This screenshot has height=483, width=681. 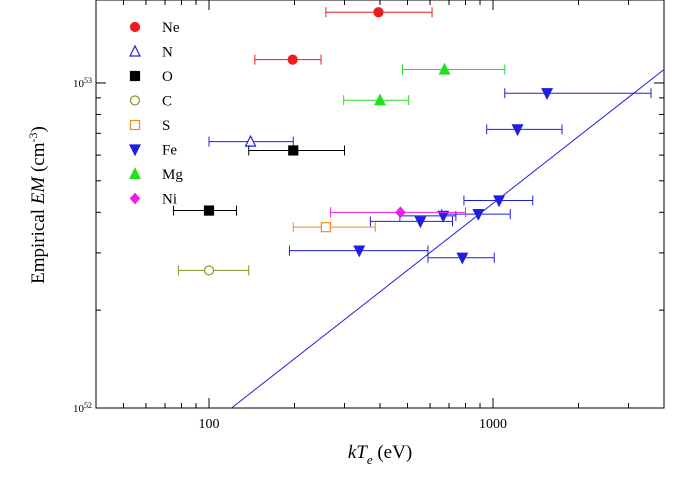 I want to click on x-tick-label: 1000, so click(x=493, y=424).